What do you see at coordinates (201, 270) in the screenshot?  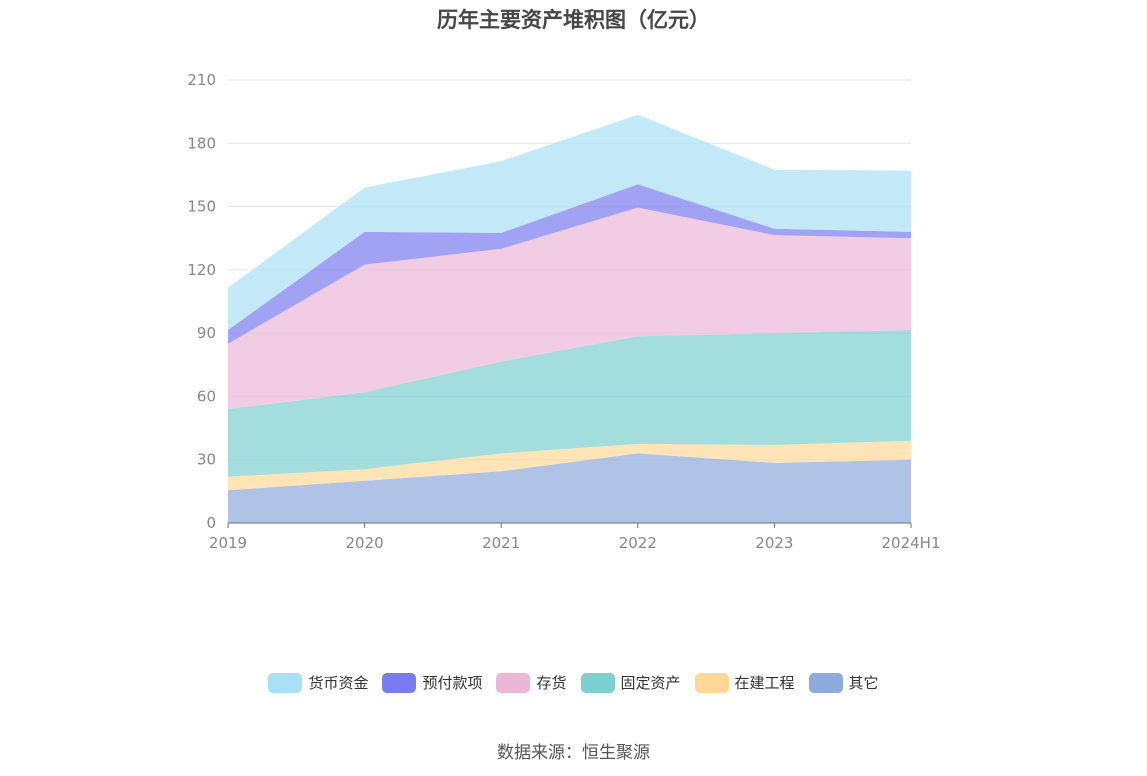 I see `y-tick-label: 120` at bounding box center [201, 270].